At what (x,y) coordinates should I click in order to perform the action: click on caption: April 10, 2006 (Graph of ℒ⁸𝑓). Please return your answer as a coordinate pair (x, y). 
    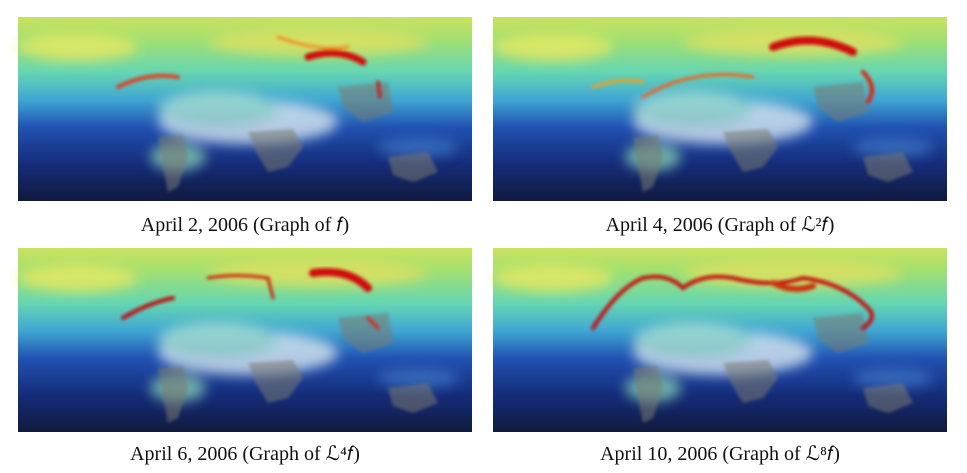
    Looking at the image, I should click on (720, 454).